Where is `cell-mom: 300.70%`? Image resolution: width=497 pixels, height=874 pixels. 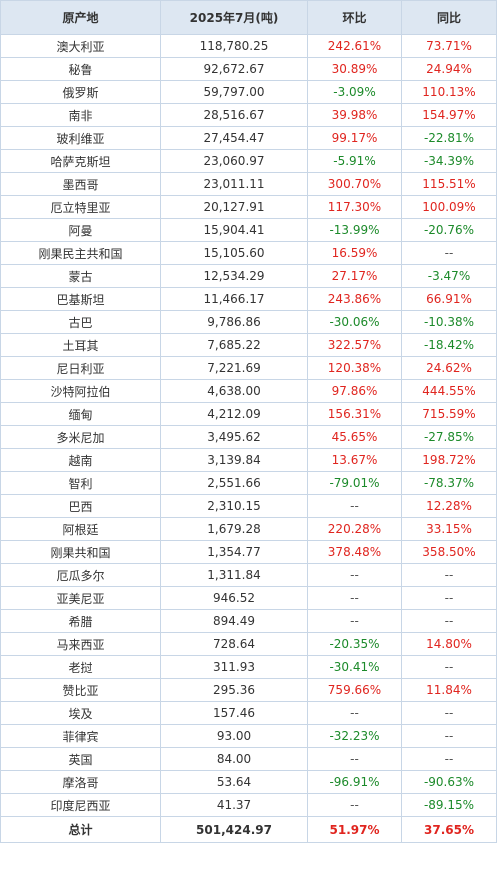
cell-mom: 300.70% is located at coordinates (354, 184).